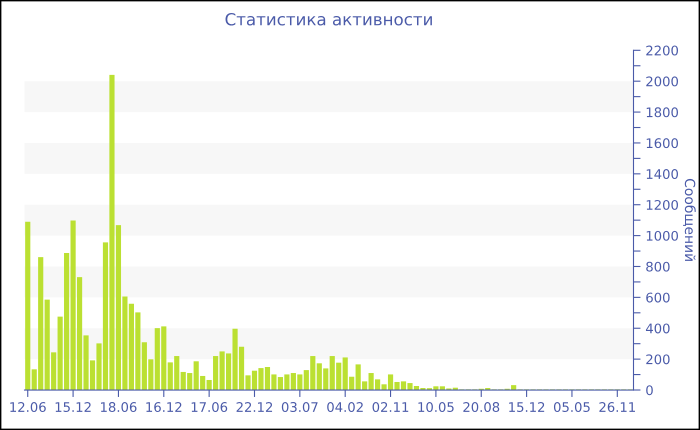  What do you see at coordinates (658, 267) in the screenshot?
I see `y-tick-label: 800` at bounding box center [658, 267].